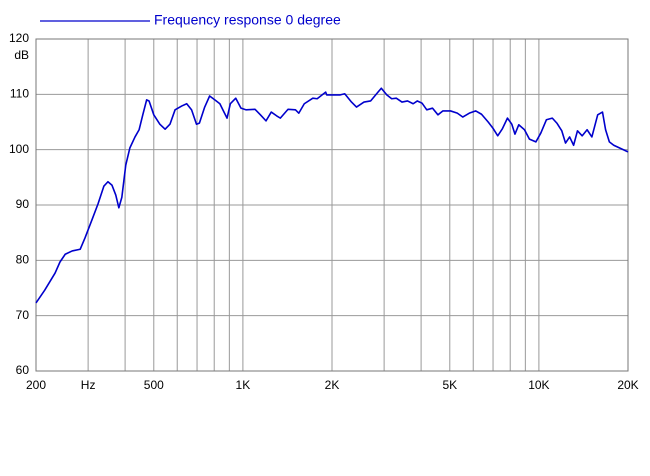 The image size is (650, 476). Describe the element at coordinates (449, 385) in the screenshot. I see `x-tick-label: 5K` at that location.